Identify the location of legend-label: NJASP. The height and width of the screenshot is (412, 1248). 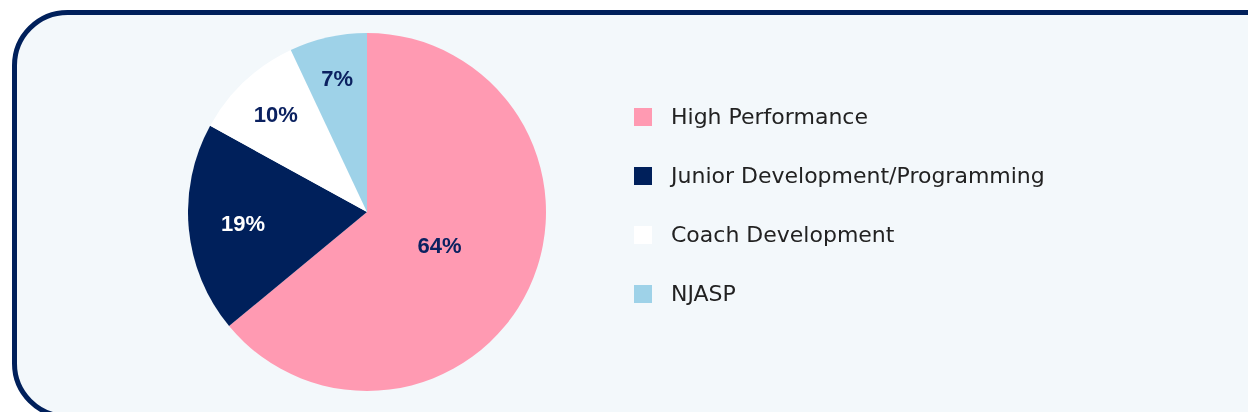
(703, 293).